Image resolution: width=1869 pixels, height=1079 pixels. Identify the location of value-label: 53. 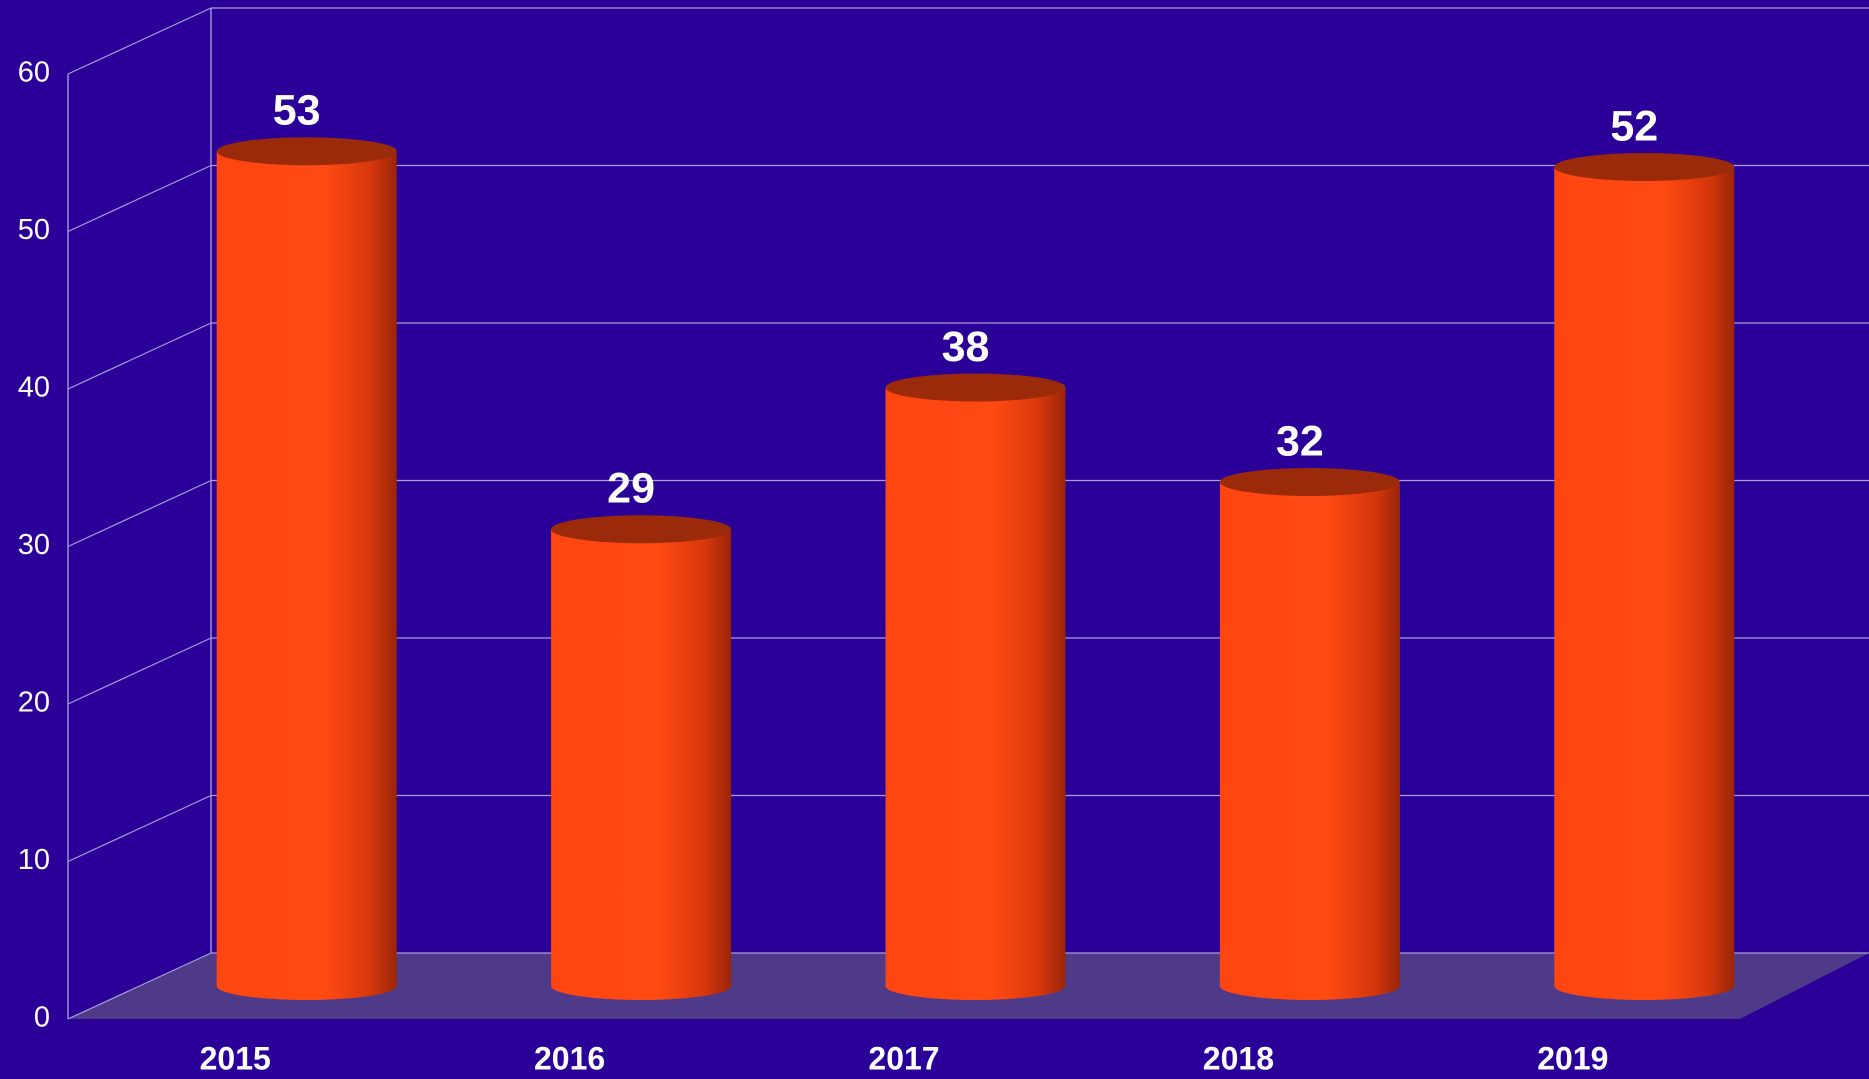
(297, 111).